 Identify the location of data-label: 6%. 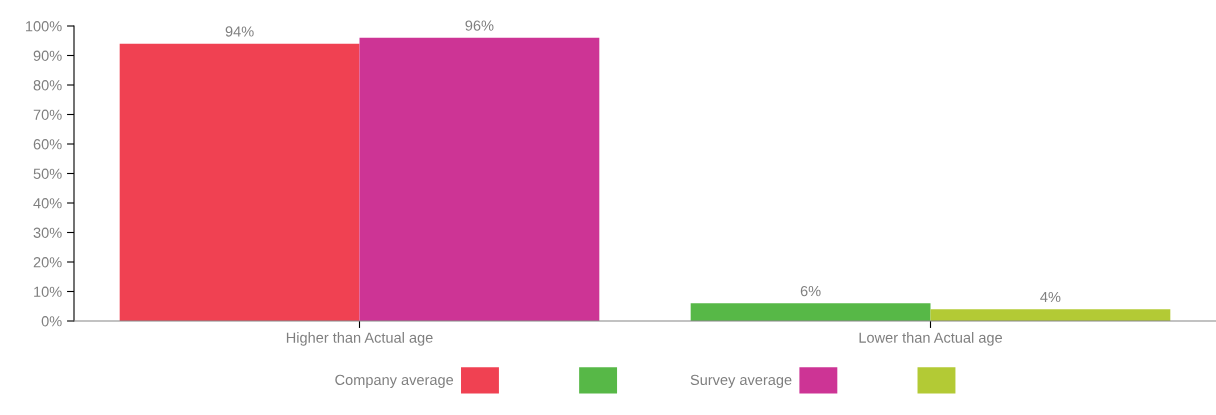
(810, 291).